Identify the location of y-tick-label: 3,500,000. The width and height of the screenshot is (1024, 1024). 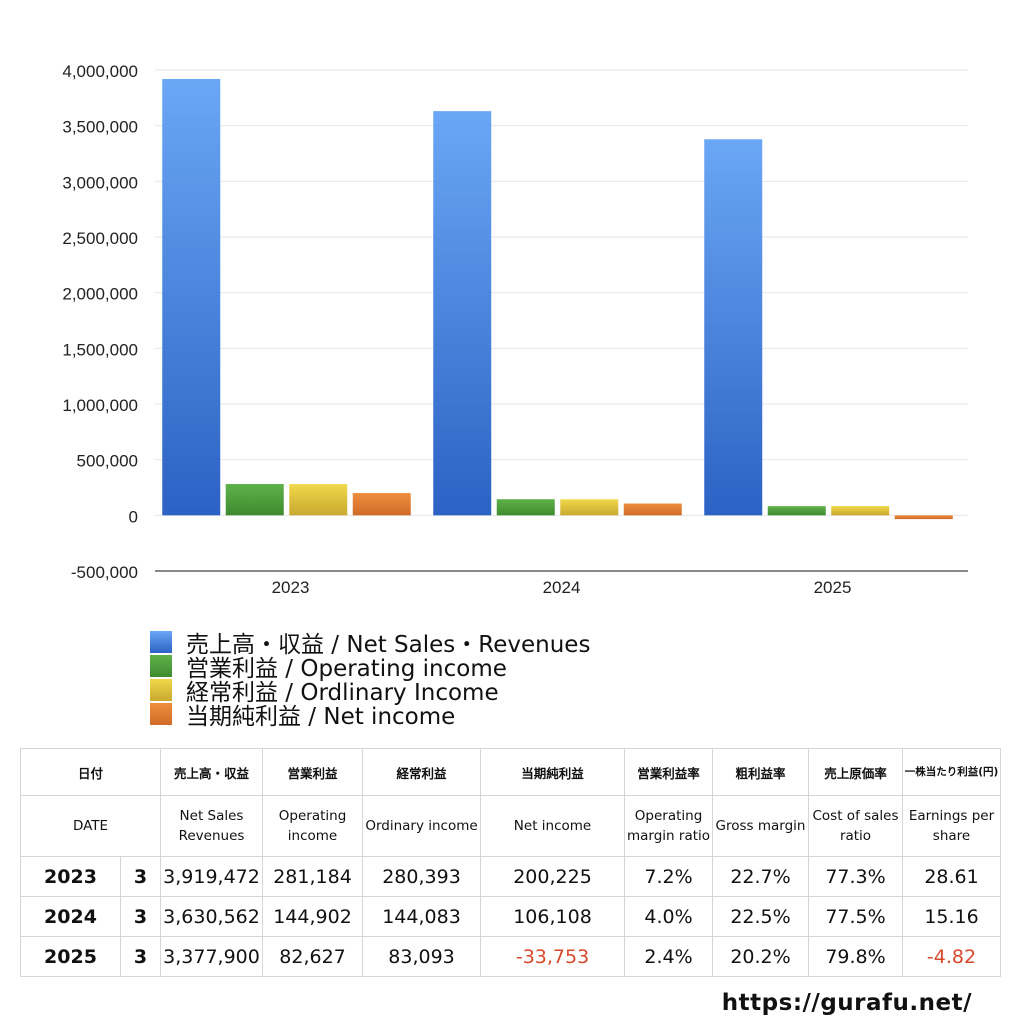
(100, 127).